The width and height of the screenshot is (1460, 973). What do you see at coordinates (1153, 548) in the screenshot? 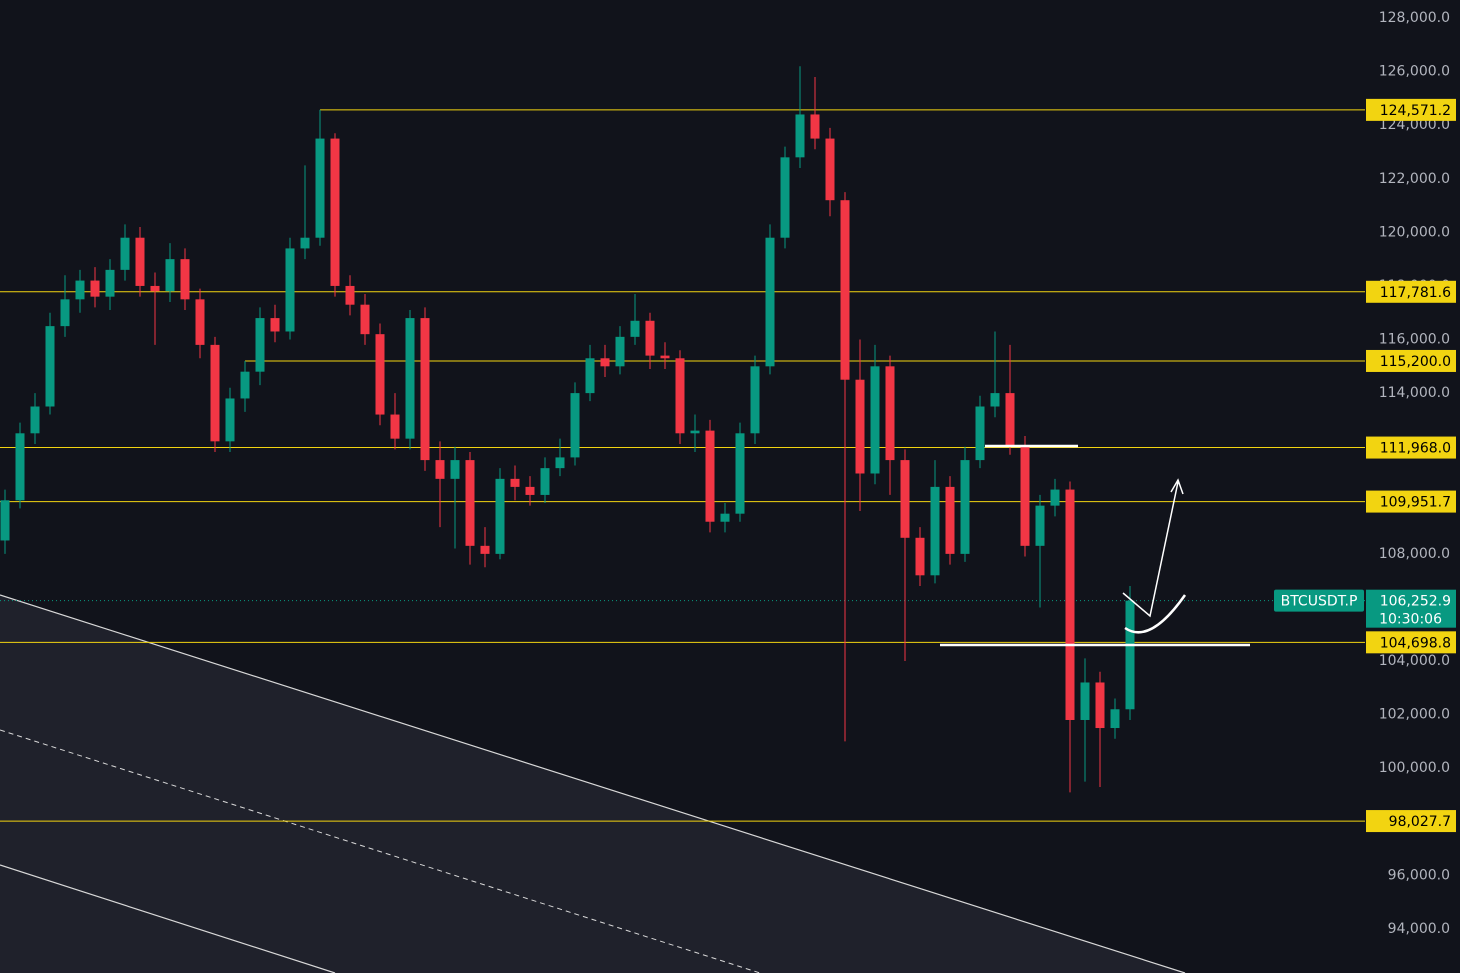
I see `annotation-arrow` at bounding box center [1153, 548].